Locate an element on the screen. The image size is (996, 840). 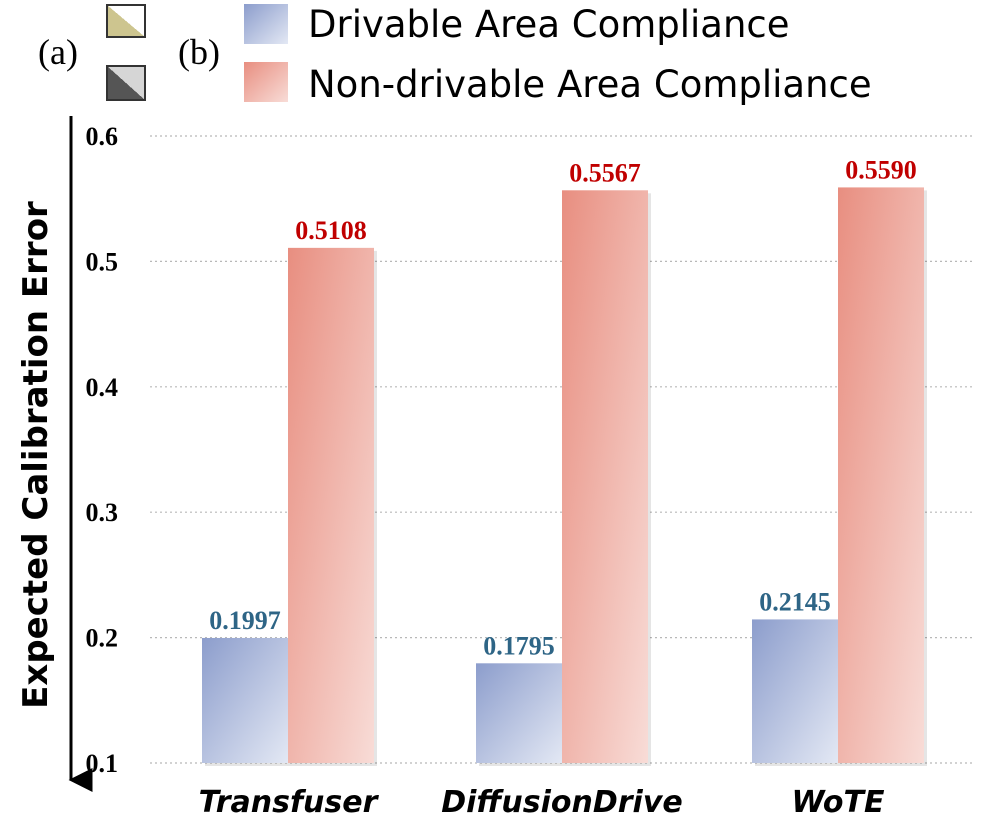
data-label: 0.1997 is located at coordinates (245, 620).